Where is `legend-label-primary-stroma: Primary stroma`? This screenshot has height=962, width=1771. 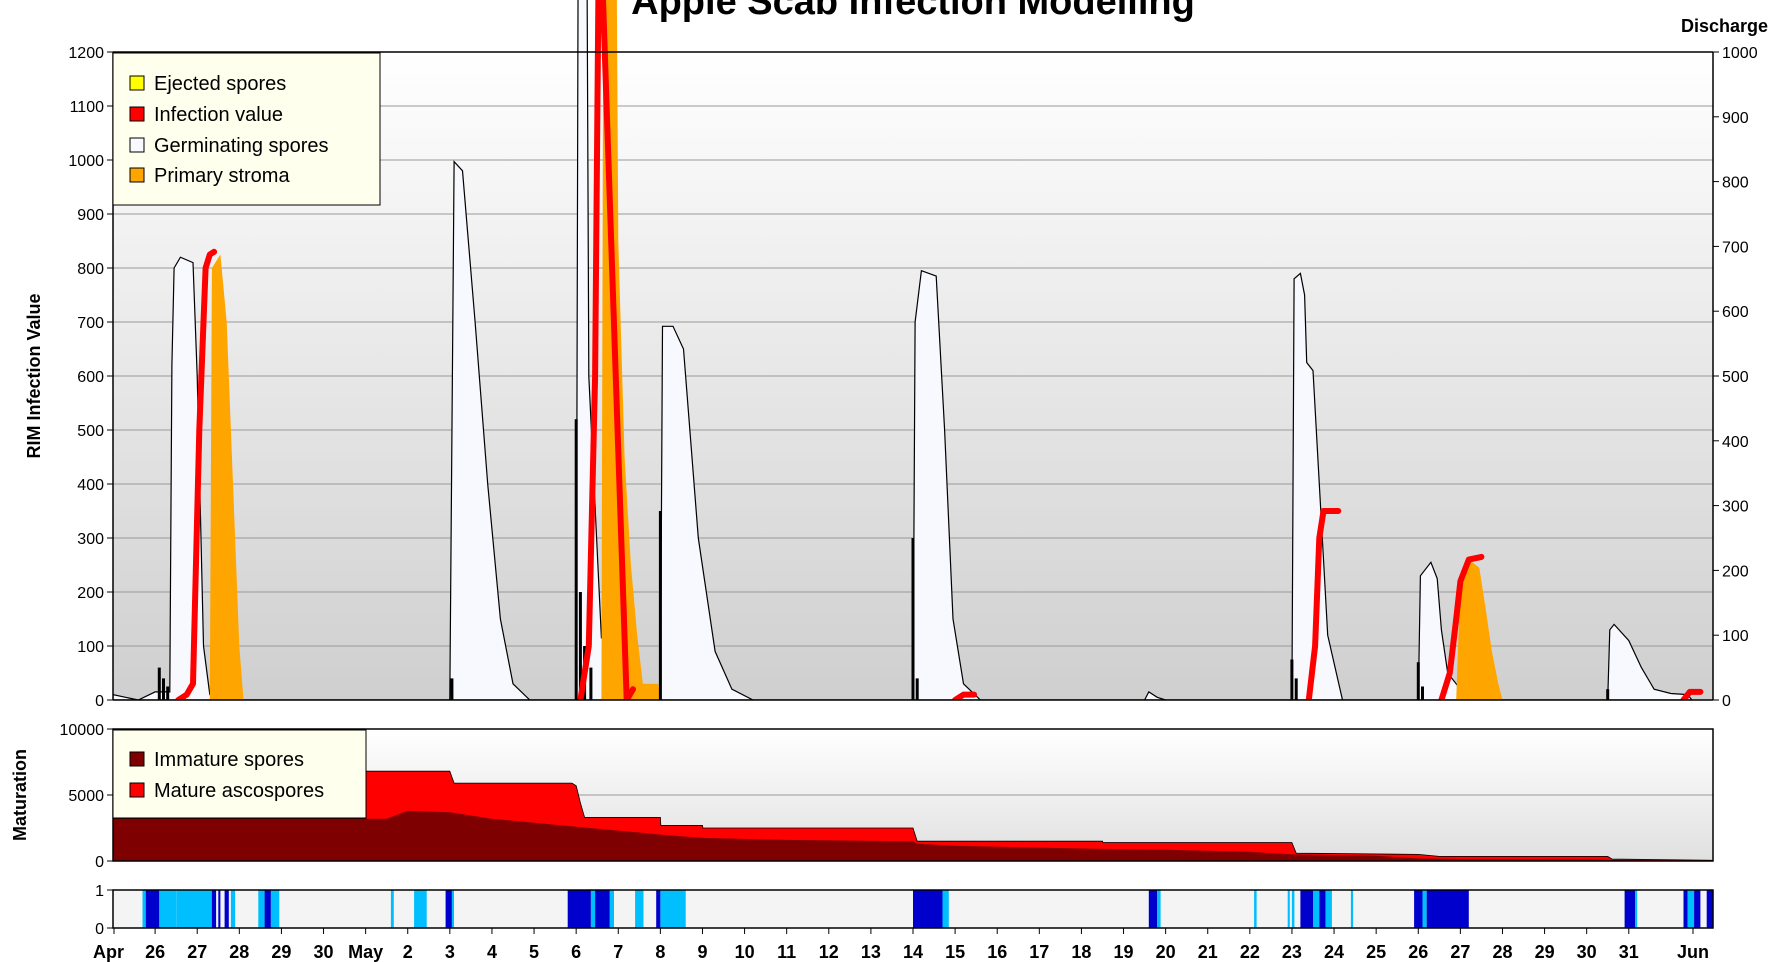
legend-label-primary-stroma: Primary stroma is located at coordinates (222, 176).